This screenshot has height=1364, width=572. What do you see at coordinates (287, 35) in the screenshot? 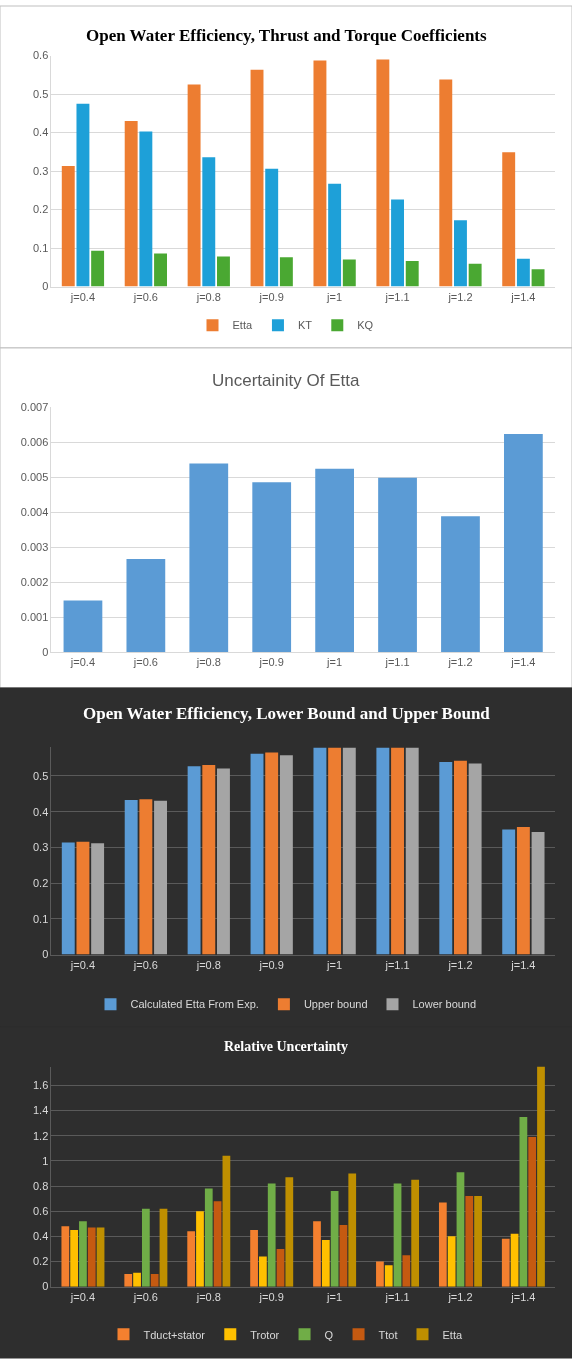
I see `chart-title: Open Water Efficiency, Thrust and Torque Coefficients` at bounding box center [287, 35].